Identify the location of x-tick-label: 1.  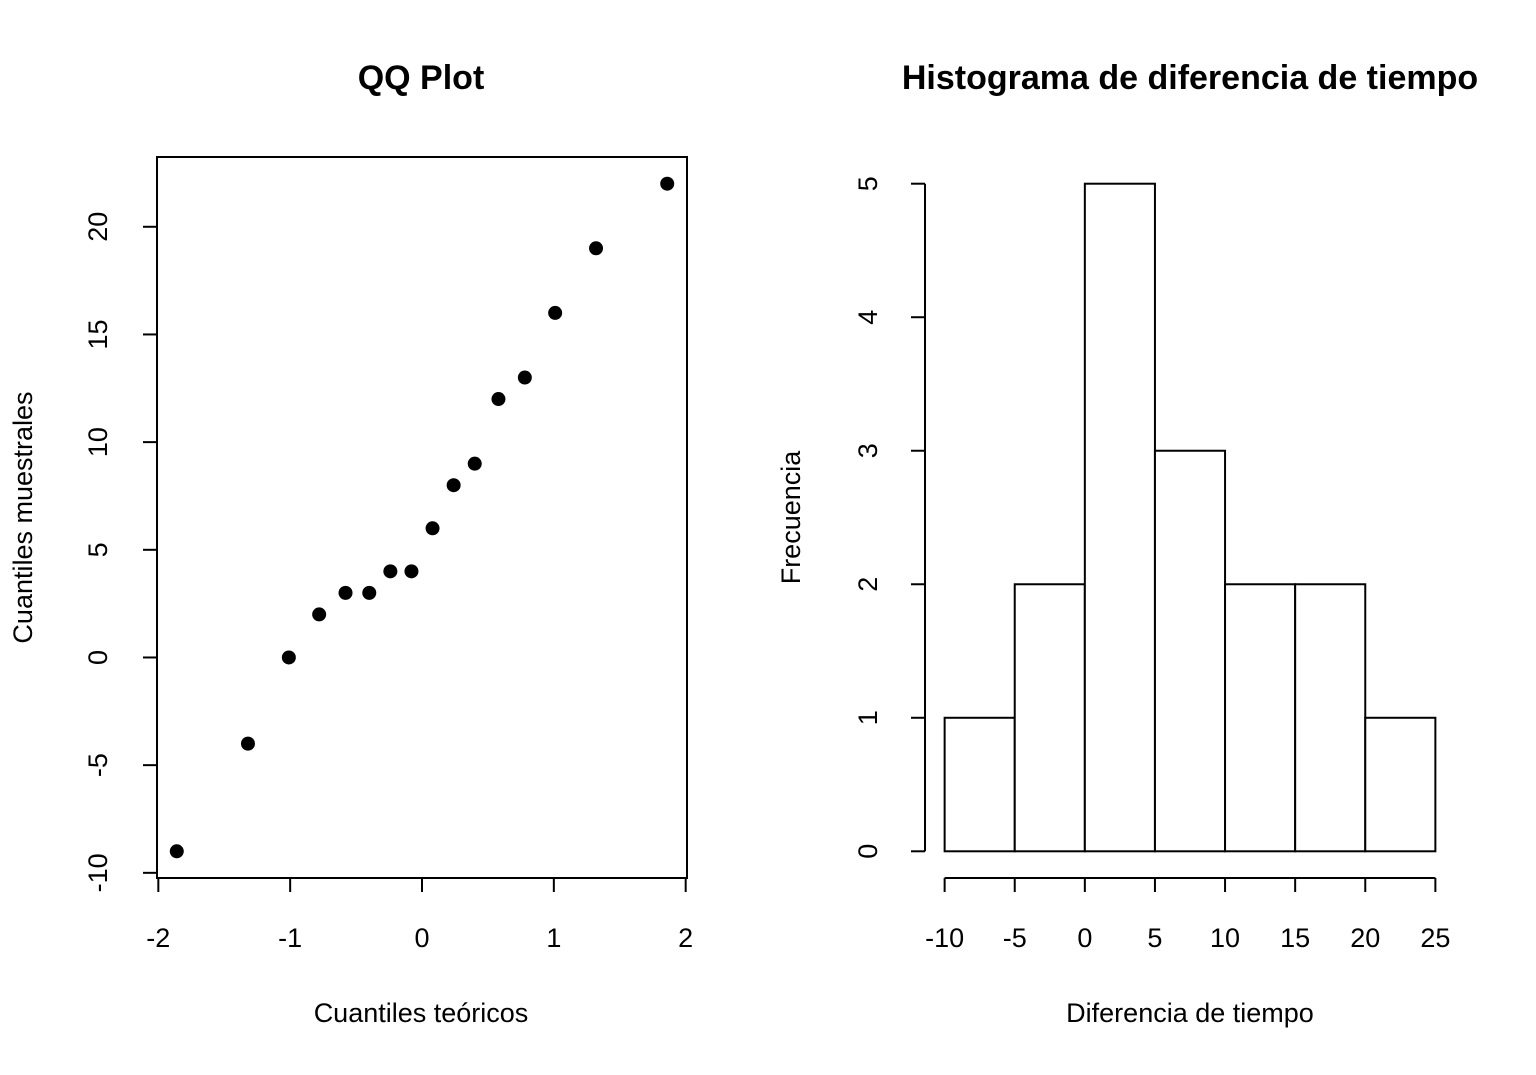
(553, 938).